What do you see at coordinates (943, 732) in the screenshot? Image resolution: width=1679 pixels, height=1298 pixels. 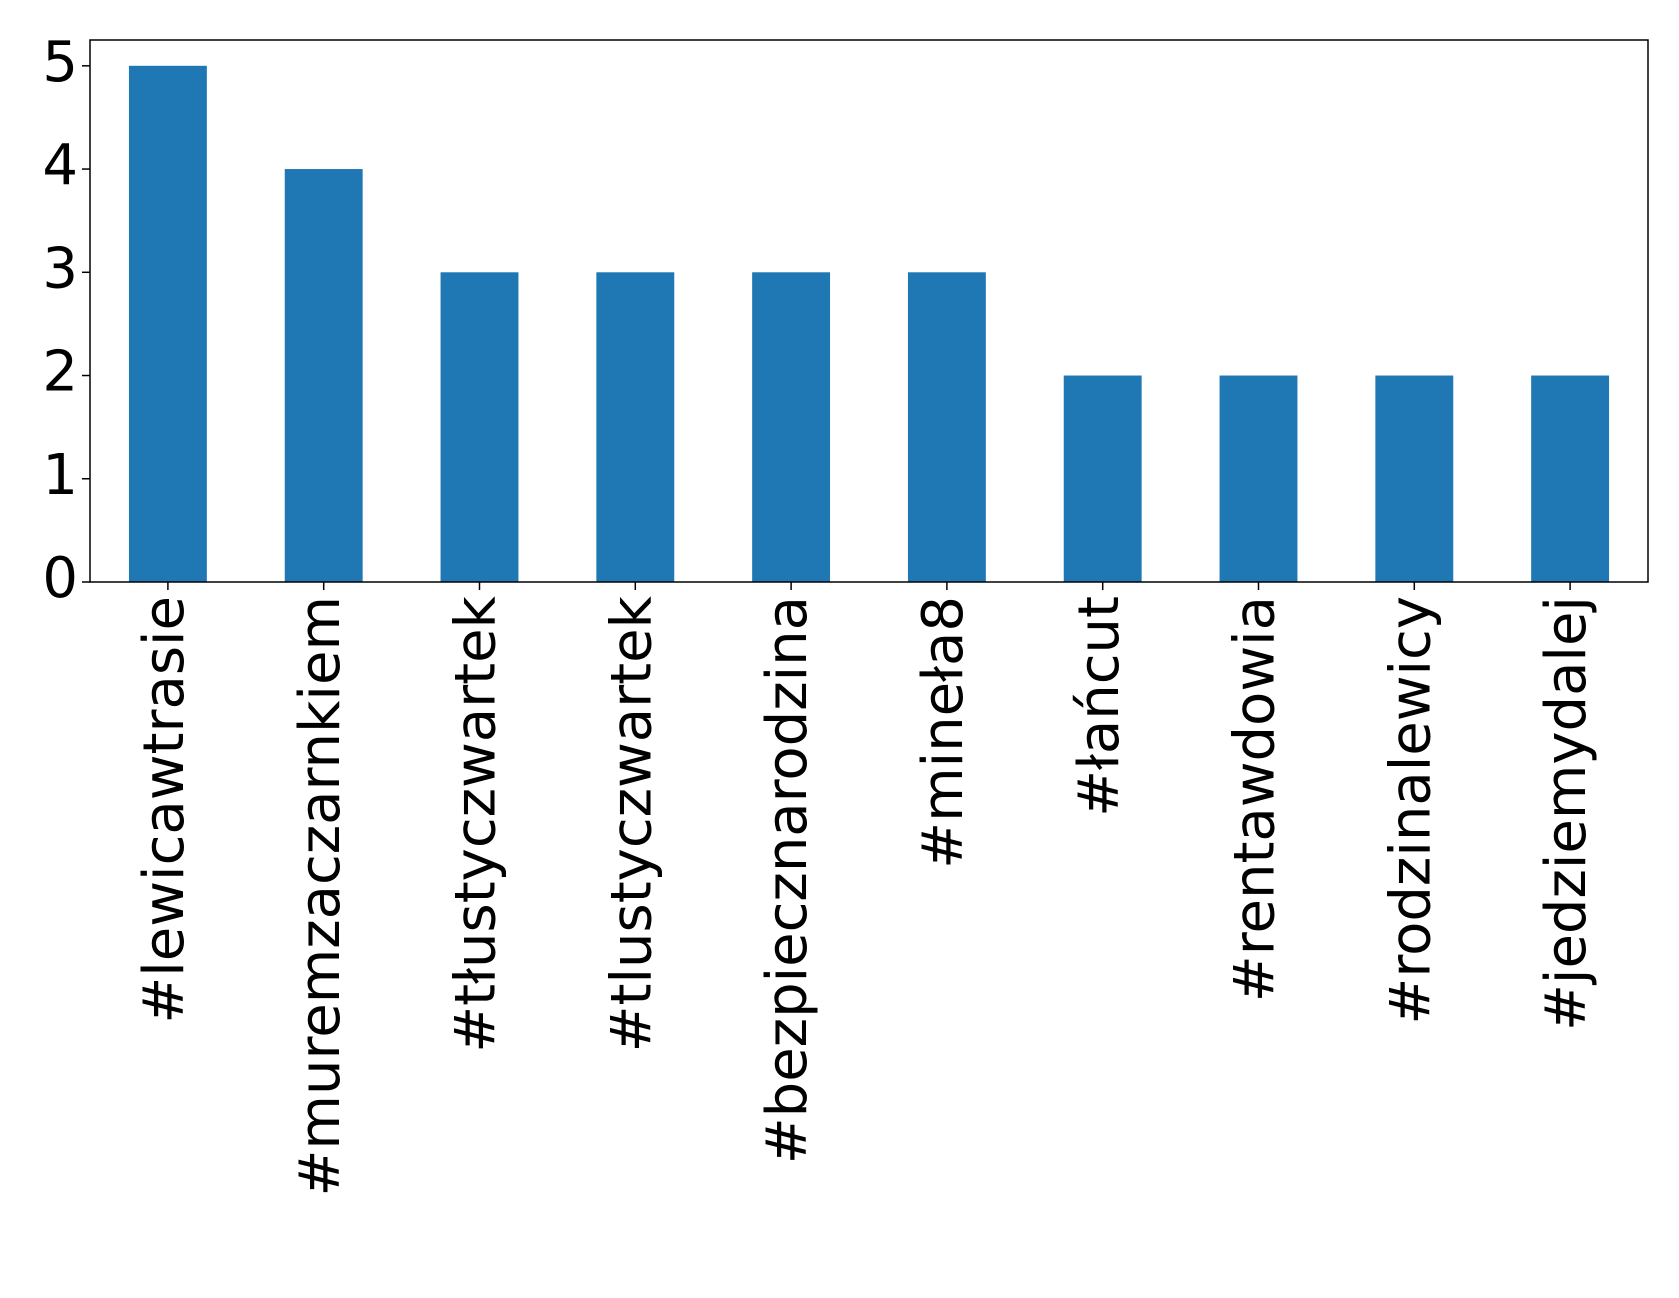 I see `x-tick-label: #mineła8` at bounding box center [943, 732].